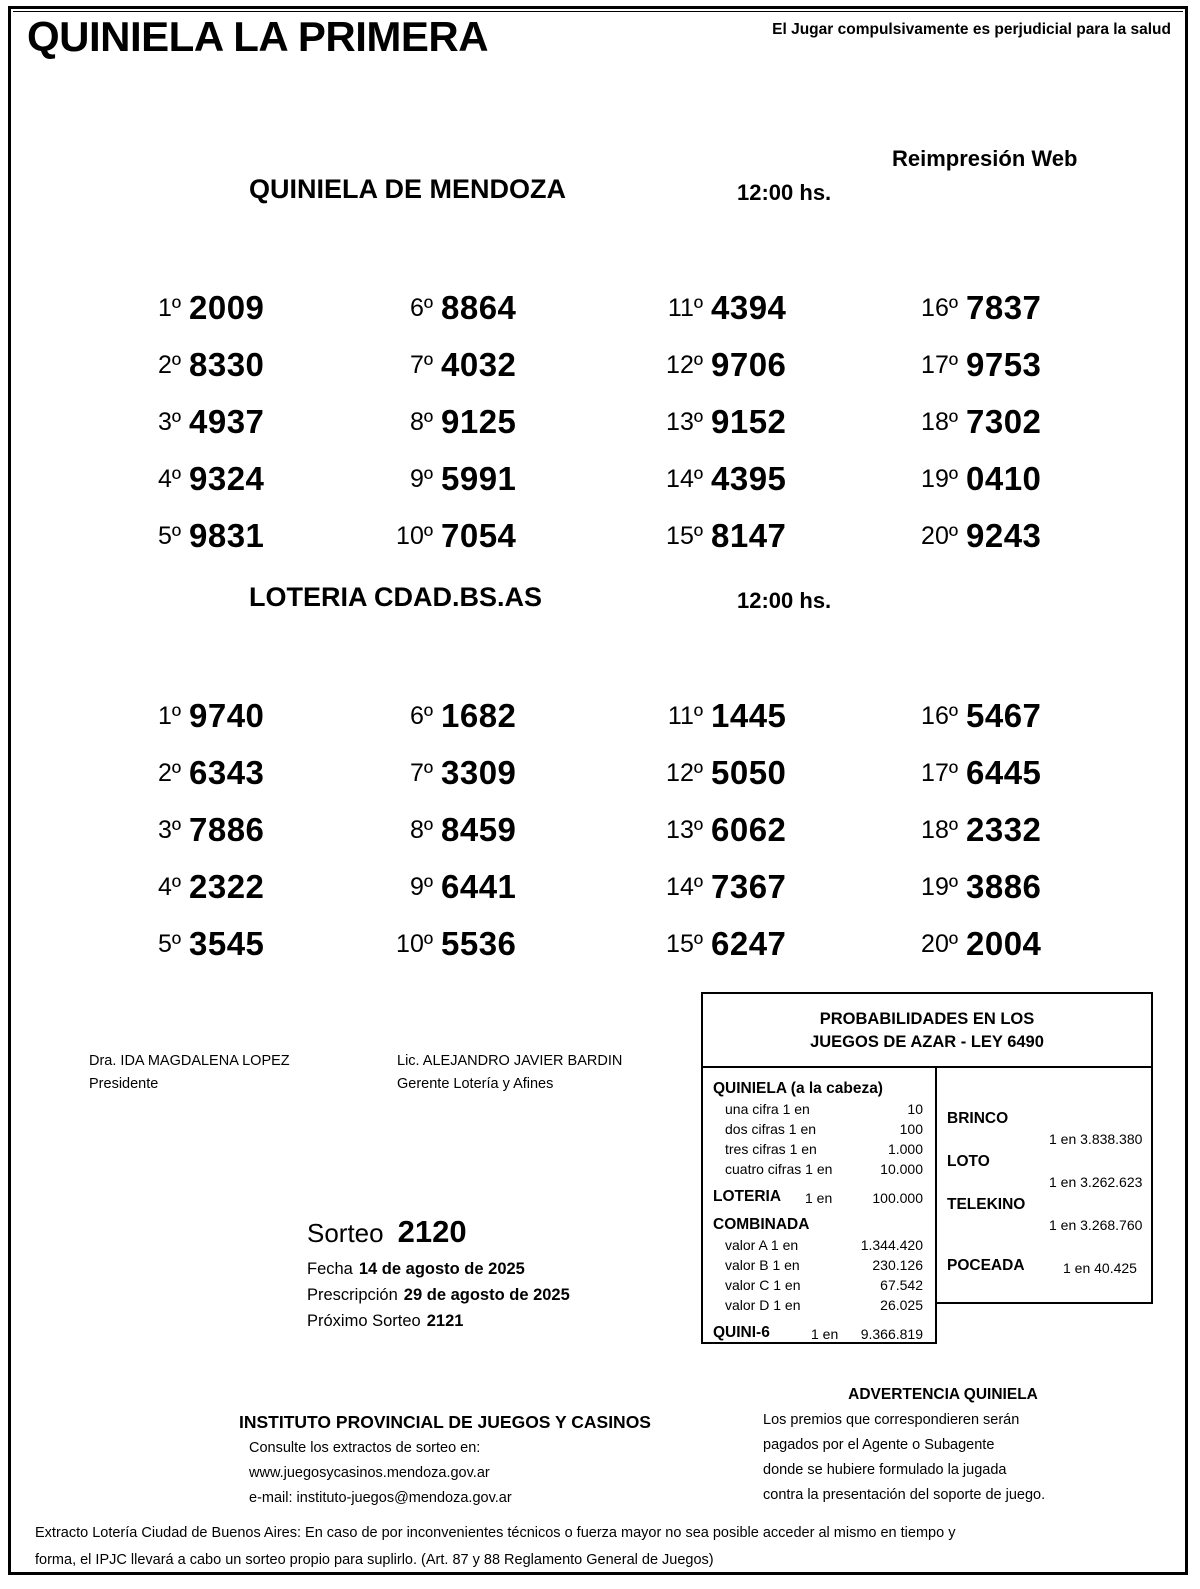 This screenshot has width=1200, height=1589. I want to click on result-row: 8º 8459, so click(466, 824).